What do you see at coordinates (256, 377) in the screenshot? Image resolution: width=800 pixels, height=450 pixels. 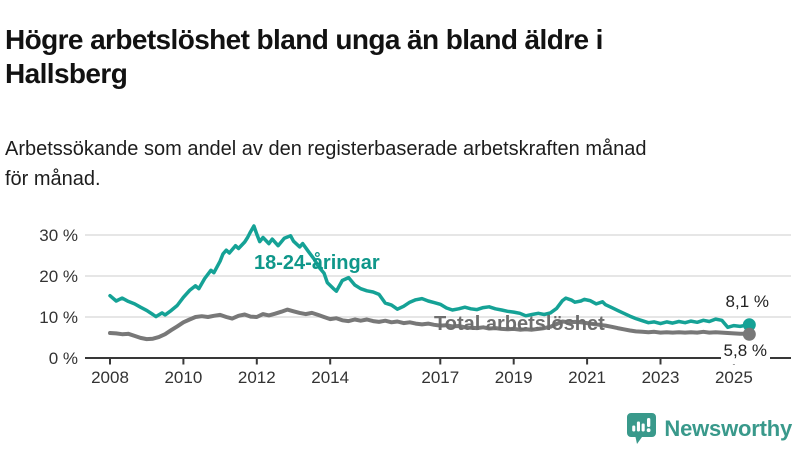 I see `x-axis-tick-label: 2012` at bounding box center [256, 377].